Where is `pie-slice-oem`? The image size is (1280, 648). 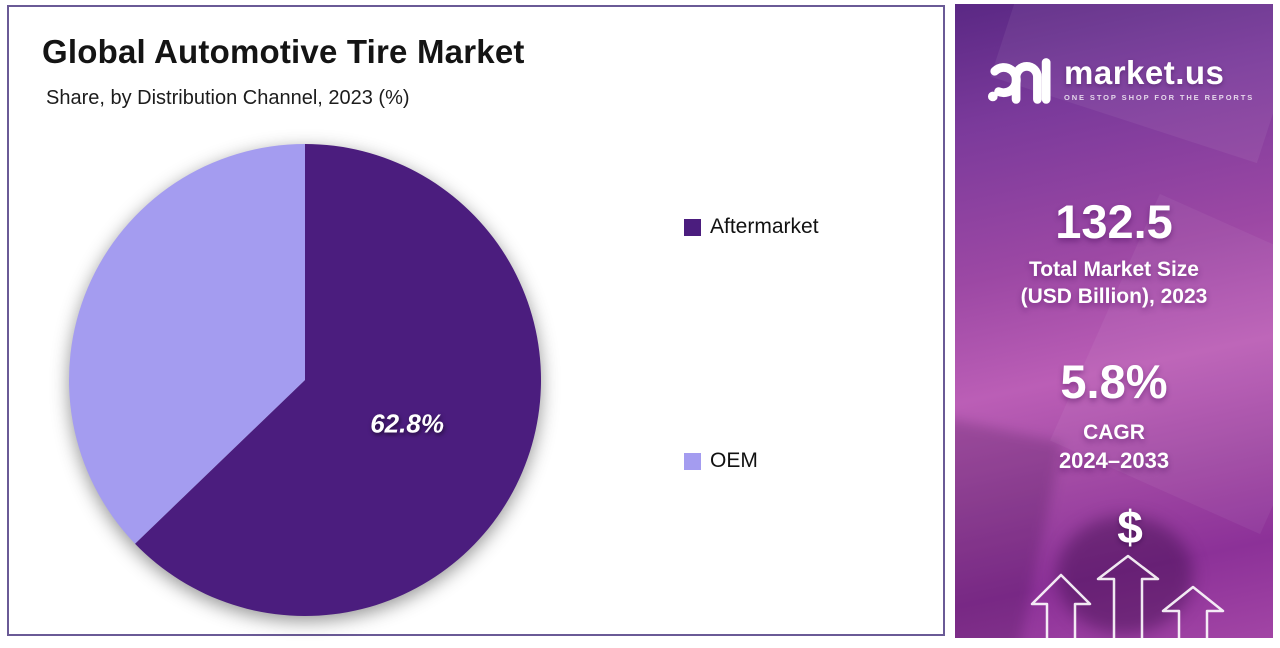 pie-slice-oem is located at coordinates (187, 344).